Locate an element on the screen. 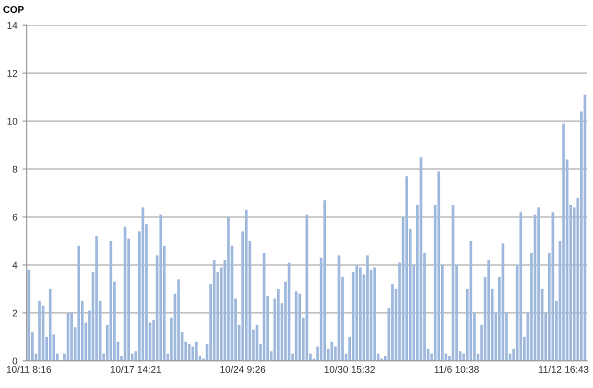 Image resolution: width=593 pixels, height=388 pixels. x-tick-label: 10/17 14:21 is located at coordinates (135, 369).